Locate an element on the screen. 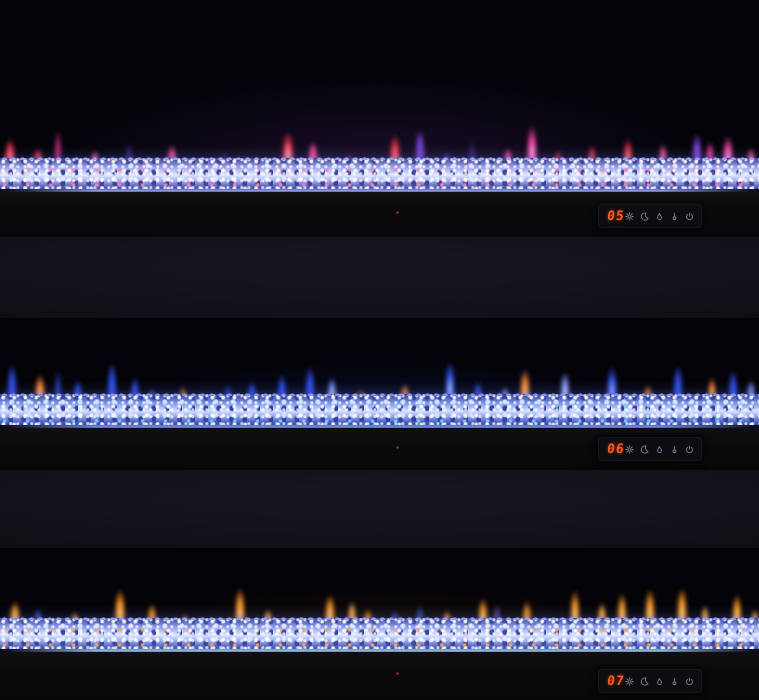 The image size is (759, 700). setting-readout: 05 is located at coordinates (616, 216).